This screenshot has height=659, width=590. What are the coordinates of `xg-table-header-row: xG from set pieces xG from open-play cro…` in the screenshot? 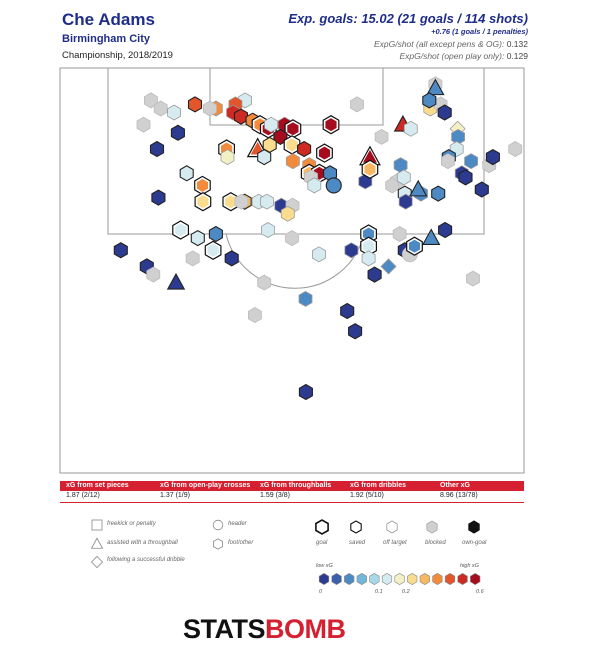 It's located at (292, 486).